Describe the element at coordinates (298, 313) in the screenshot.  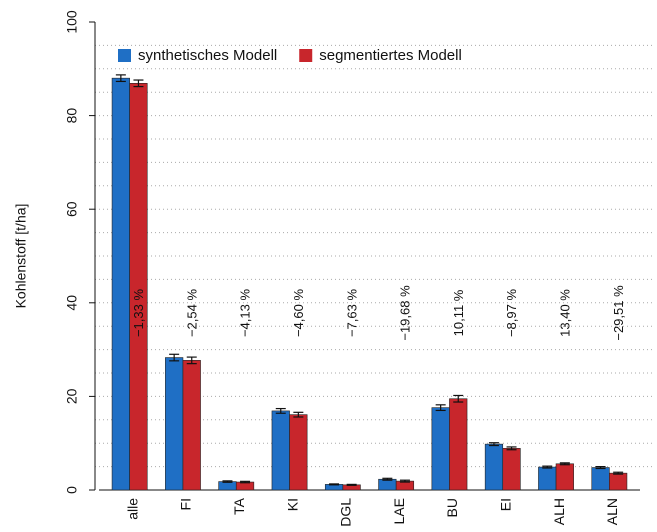
I see `annotation: −4,60 %` at that location.